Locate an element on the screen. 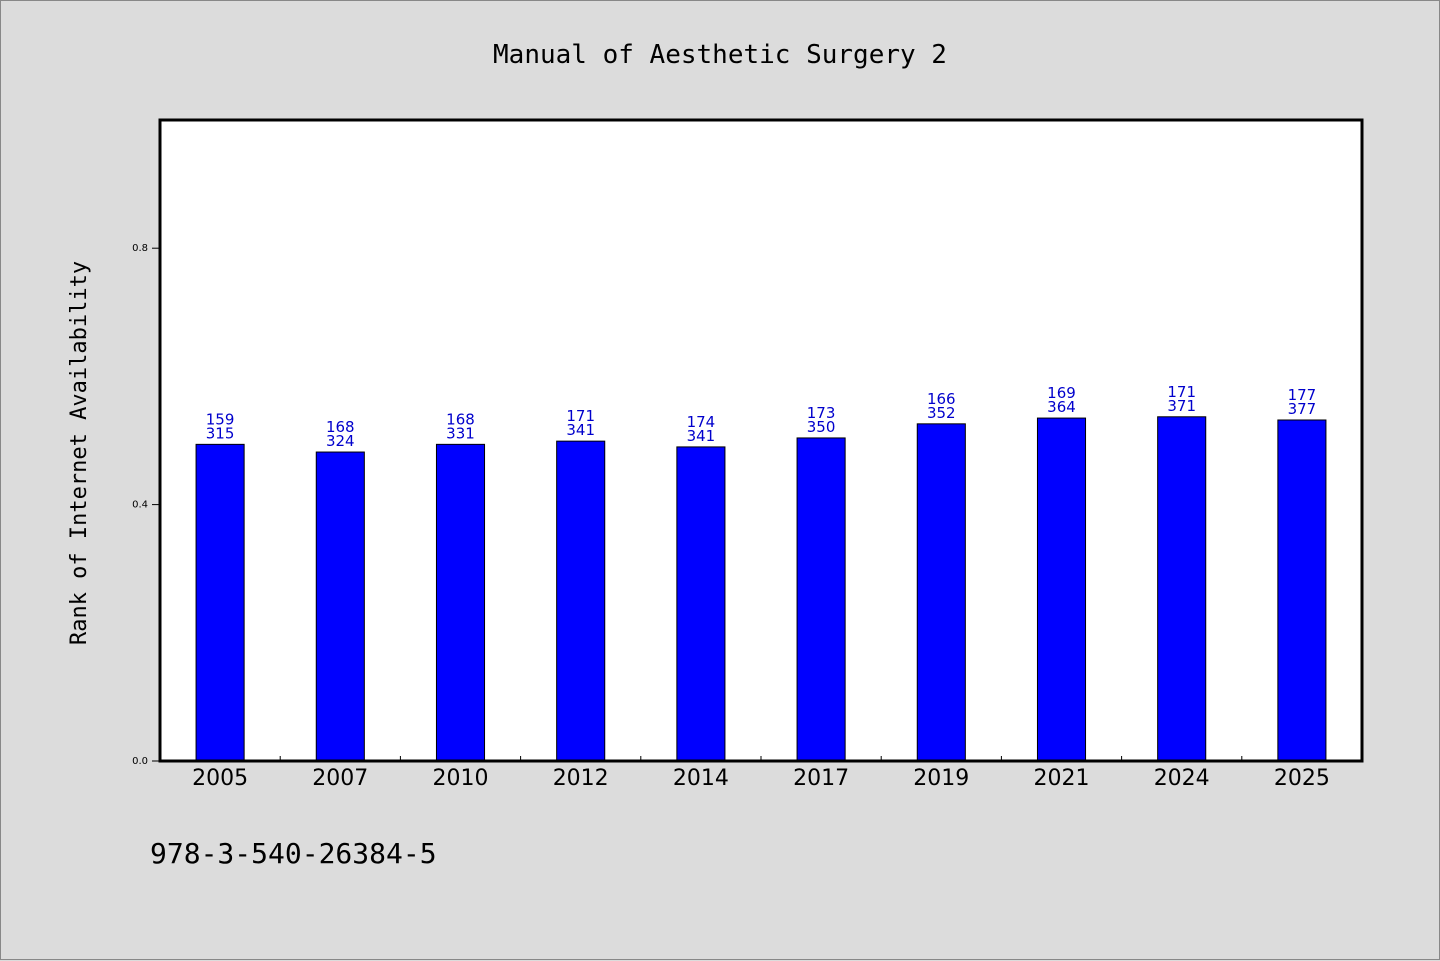 The height and width of the screenshot is (961, 1440). x-tick-label-2019: 2019 is located at coordinates (941, 778).